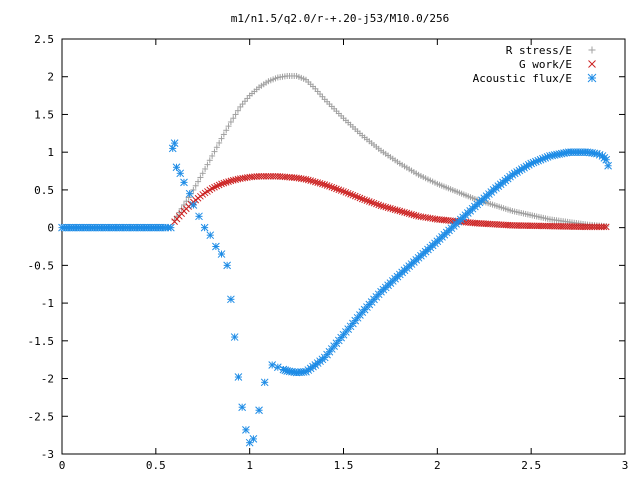 Image resolution: width=640 pixels, height=480 pixels. What do you see at coordinates (50, 152) in the screenshot?
I see `y-tick-label: 1` at bounding box center [50, 152].